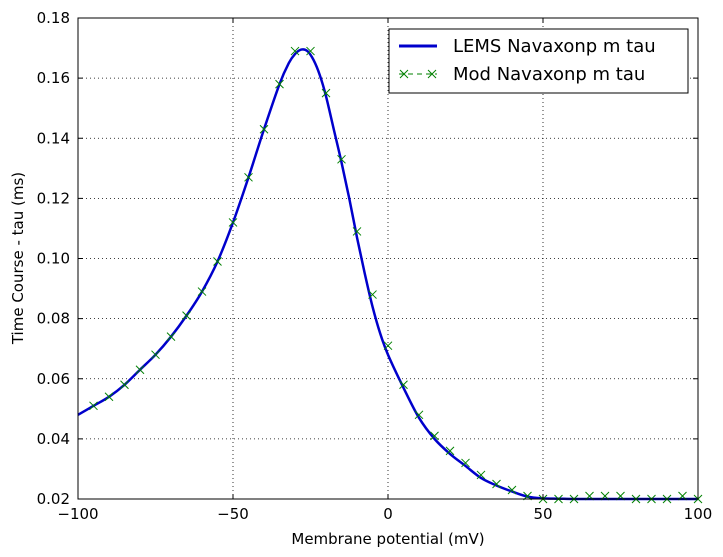 The image size is (723, 557). What do you see at coordinates (387, 539) in the screenshot?
I see `x-axis-label: Membrane potential (mV)` at bounding box center [387, 539].